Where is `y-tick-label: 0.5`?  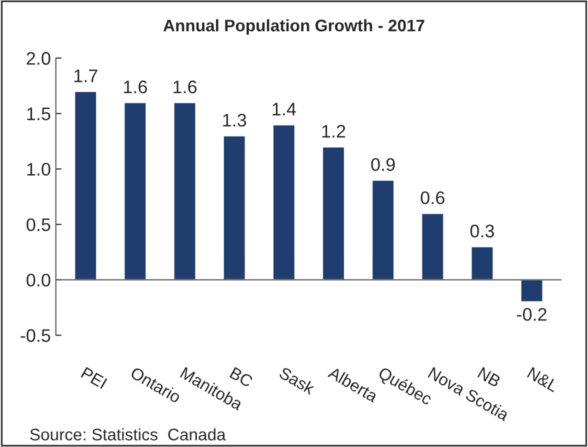 y-tick-label: 0.5 is located at coordinates (38, 225).